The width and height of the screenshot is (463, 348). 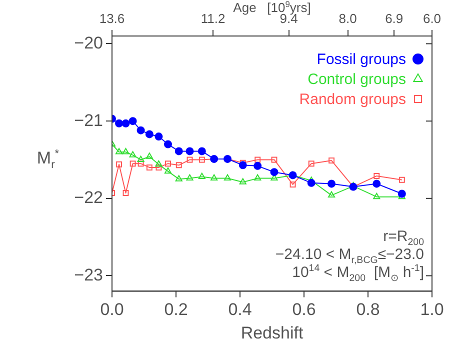 What do you see at coordinates (272, 332) in the screenshot?
I see `x-axis-title: Redshift` at bounding box center [272, 332].